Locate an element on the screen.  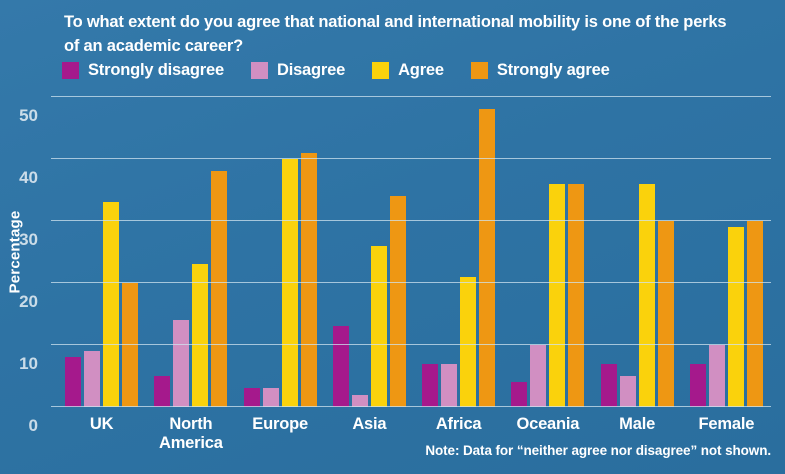
bar-disagree-uk is located at coordinates (92, 379).